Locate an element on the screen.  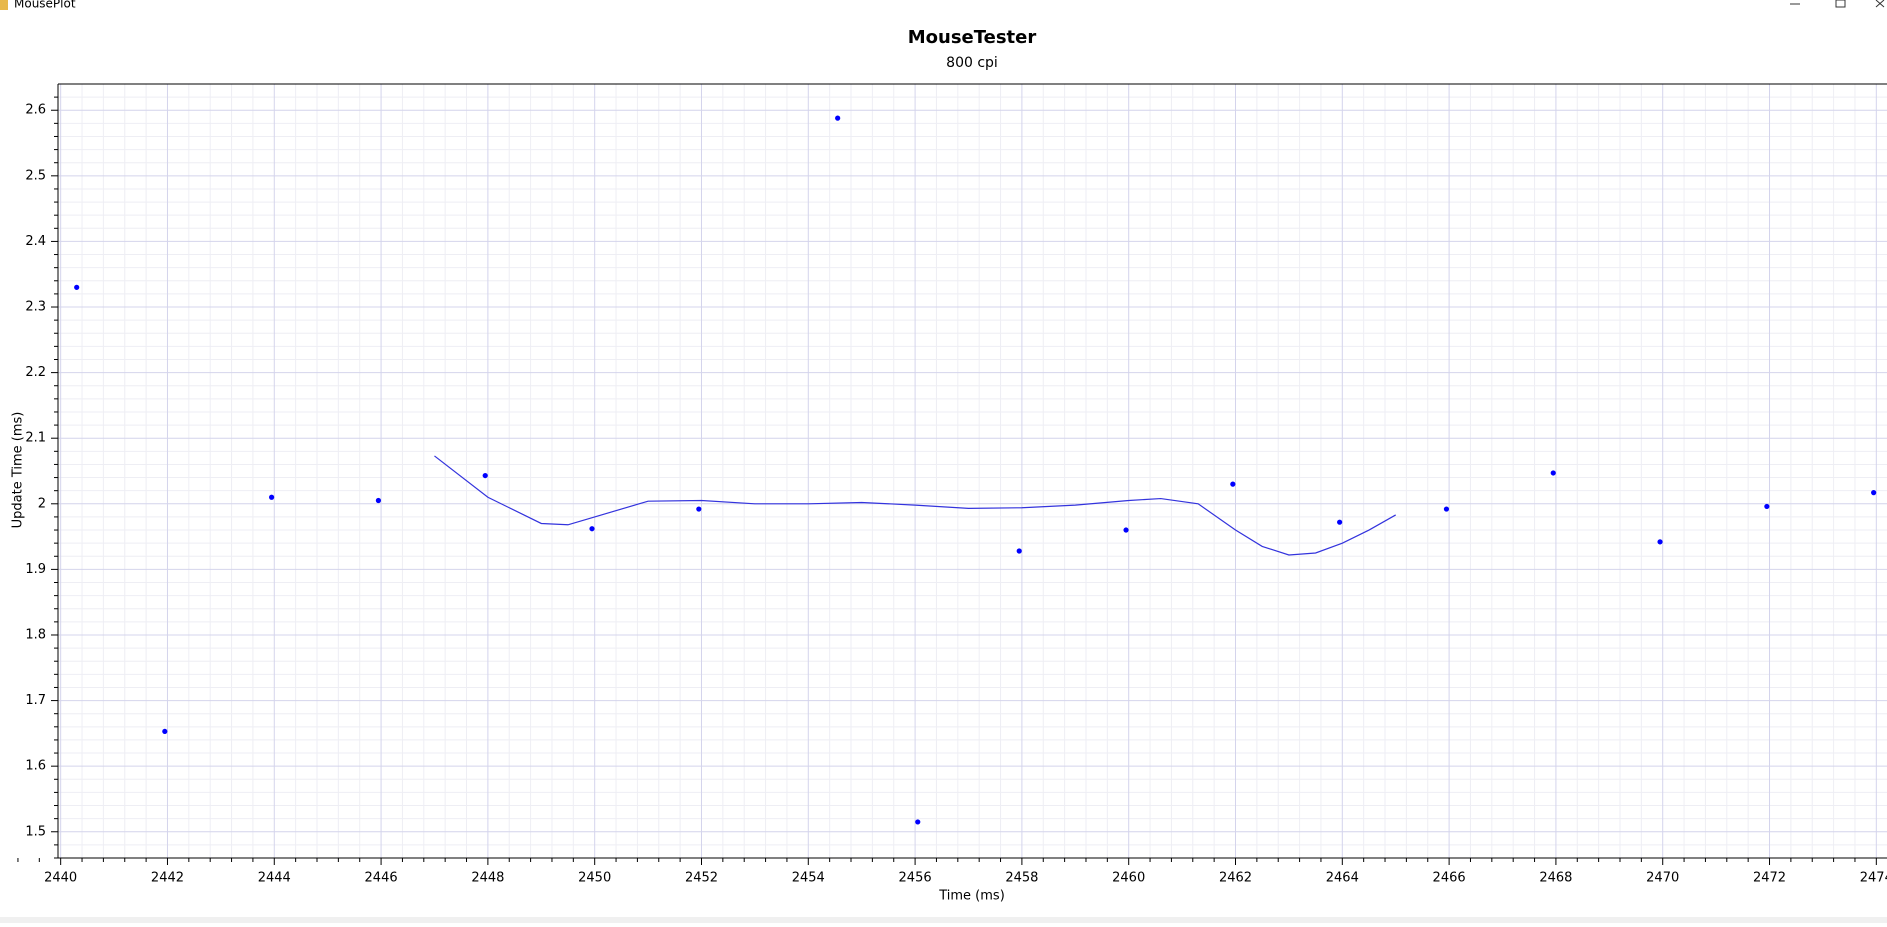
y-tick-label: 1.6 is located at coordinates (35, 766).